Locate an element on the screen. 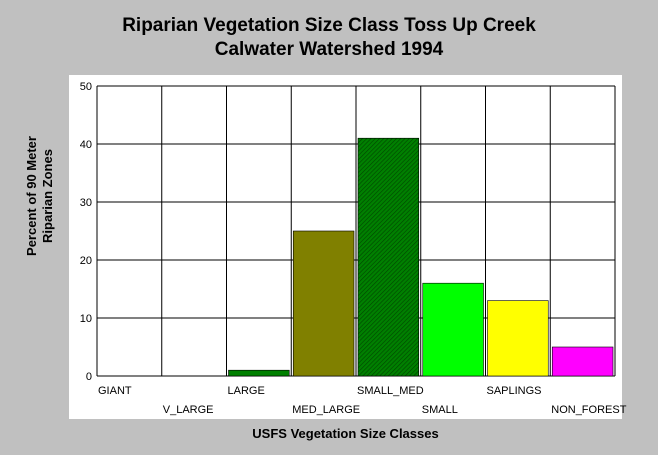  x-axis-label: USFS Vegetation Size Classes is located at coordinates (345, 433).